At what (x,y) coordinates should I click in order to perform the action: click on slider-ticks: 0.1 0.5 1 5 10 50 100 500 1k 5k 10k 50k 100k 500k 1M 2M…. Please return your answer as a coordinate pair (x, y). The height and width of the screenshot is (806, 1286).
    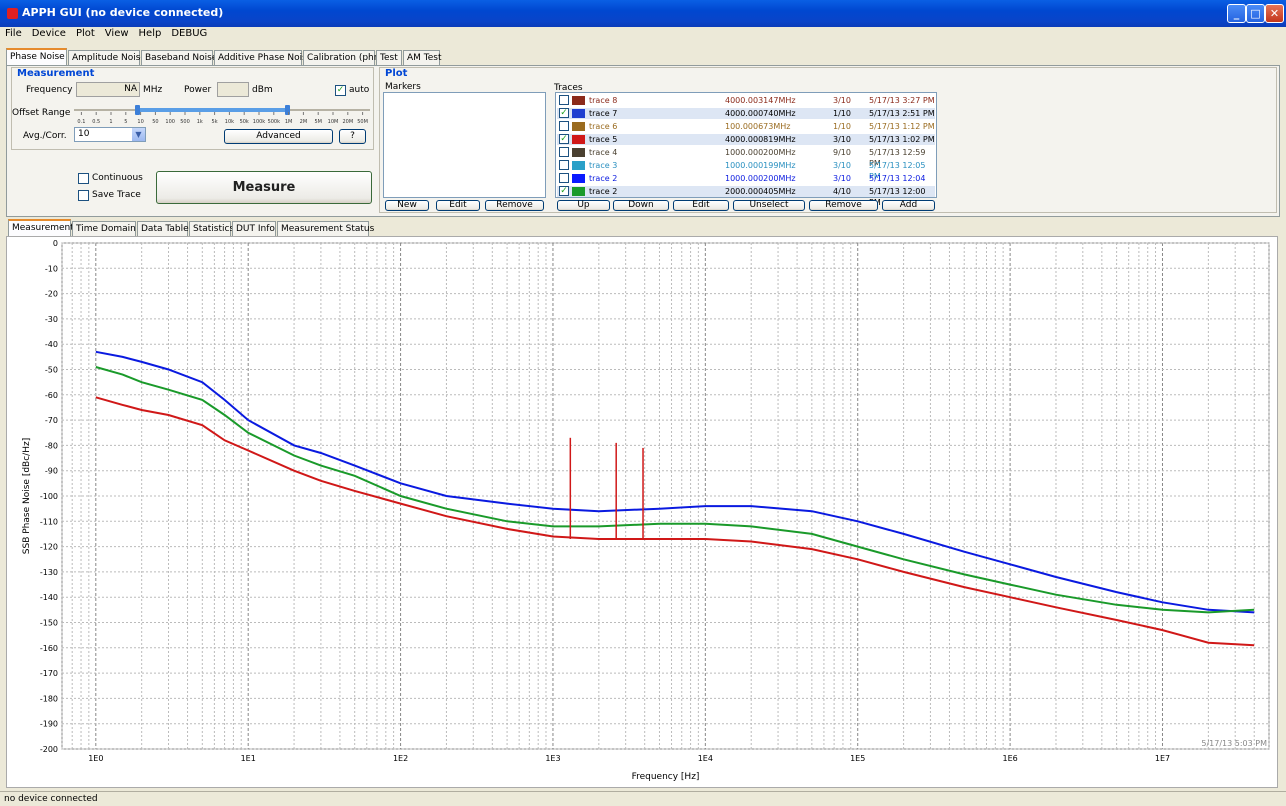
    Looking at the image, I should click on (222, 118).